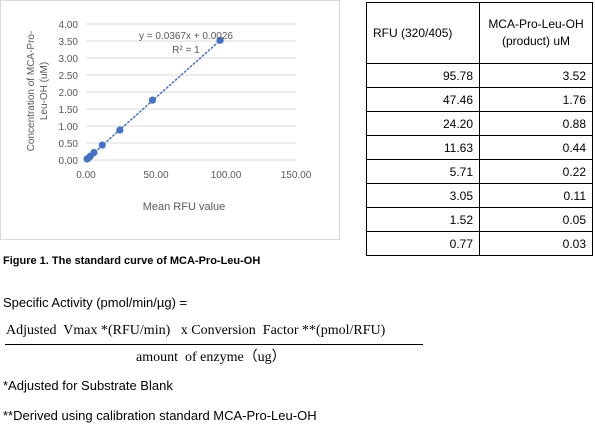 Image resolution: width=595 pixels, height=429 pixels. What do you see at coordinates (536, 195) in the screenshot?
I see `product-cell: 0.11` at bounding box center [536, 195].